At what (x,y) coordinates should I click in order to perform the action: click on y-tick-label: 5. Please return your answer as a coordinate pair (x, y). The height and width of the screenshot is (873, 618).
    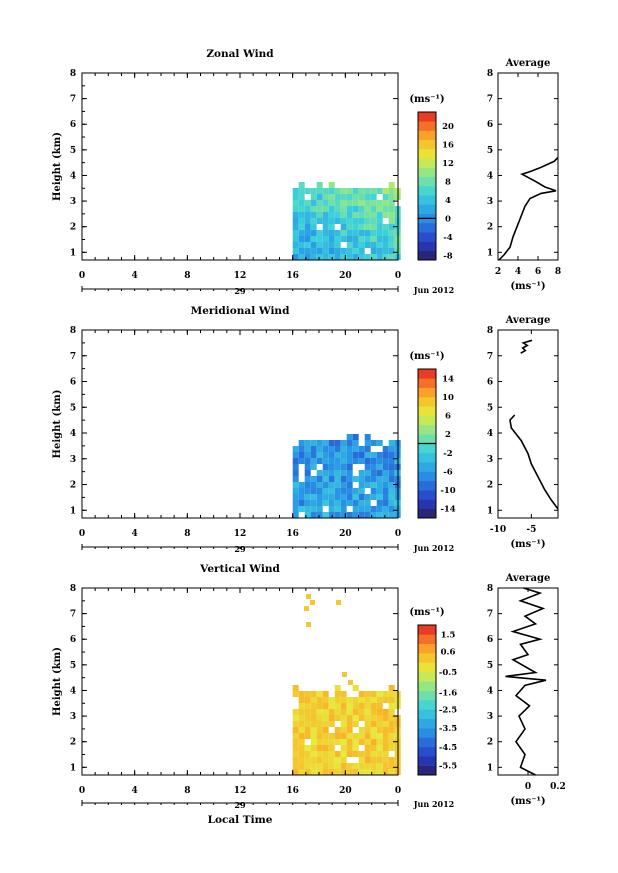
    Looking at the image, I should click on (73, 408).